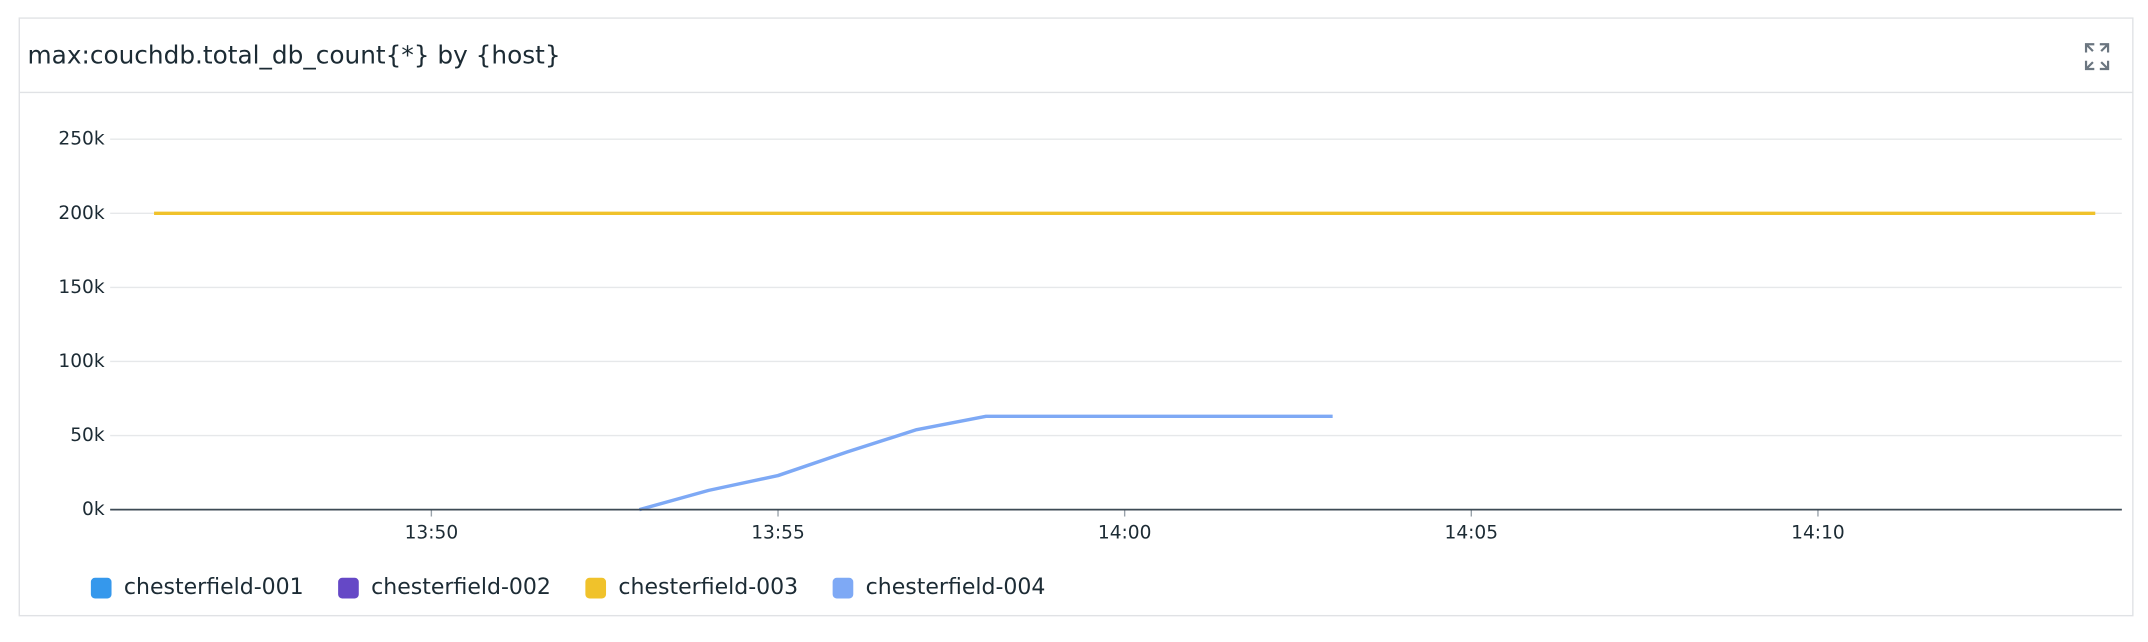 Image resolution: width=2148 pixels, height=642 pixels. Describe the element at coordinates (708, 587) in the screenshot. I see `legend-label: chesterfield-003` at that location.